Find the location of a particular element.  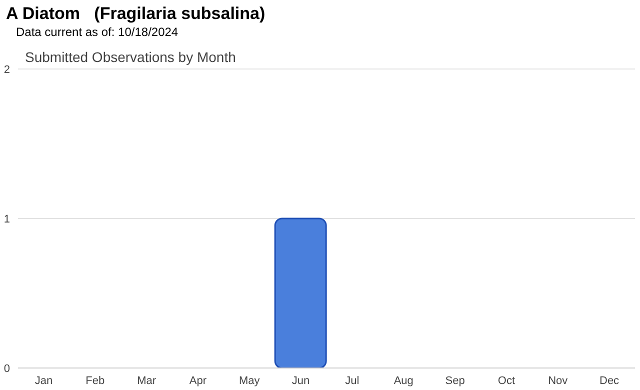

x-tick-label: Nov is located at coordinates (558, 380).